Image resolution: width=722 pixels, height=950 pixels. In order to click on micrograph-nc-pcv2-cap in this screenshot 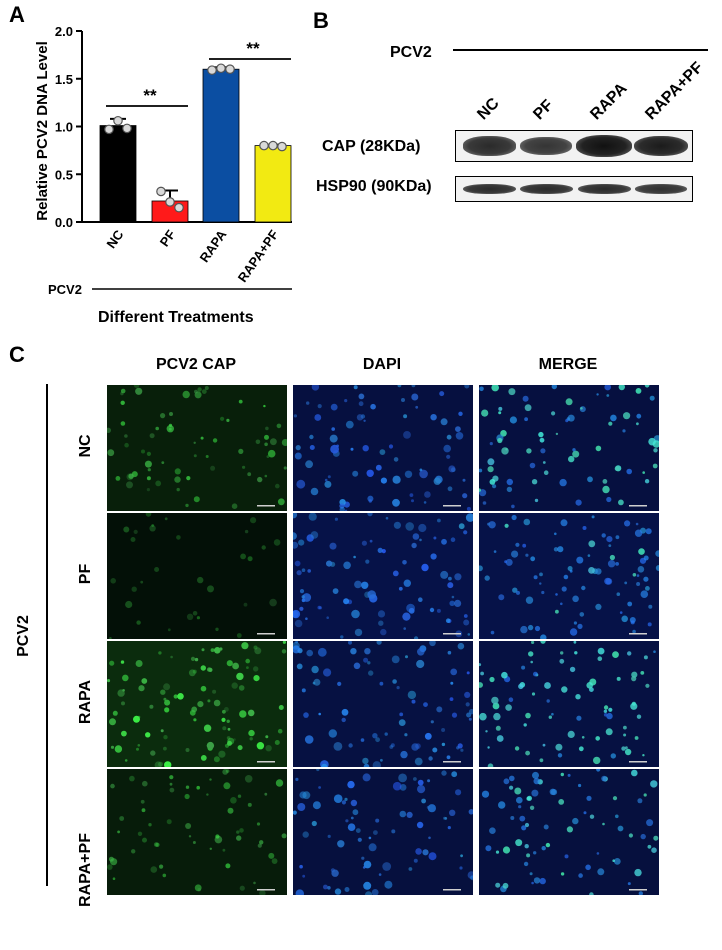, I will do `click(197, 448)`.